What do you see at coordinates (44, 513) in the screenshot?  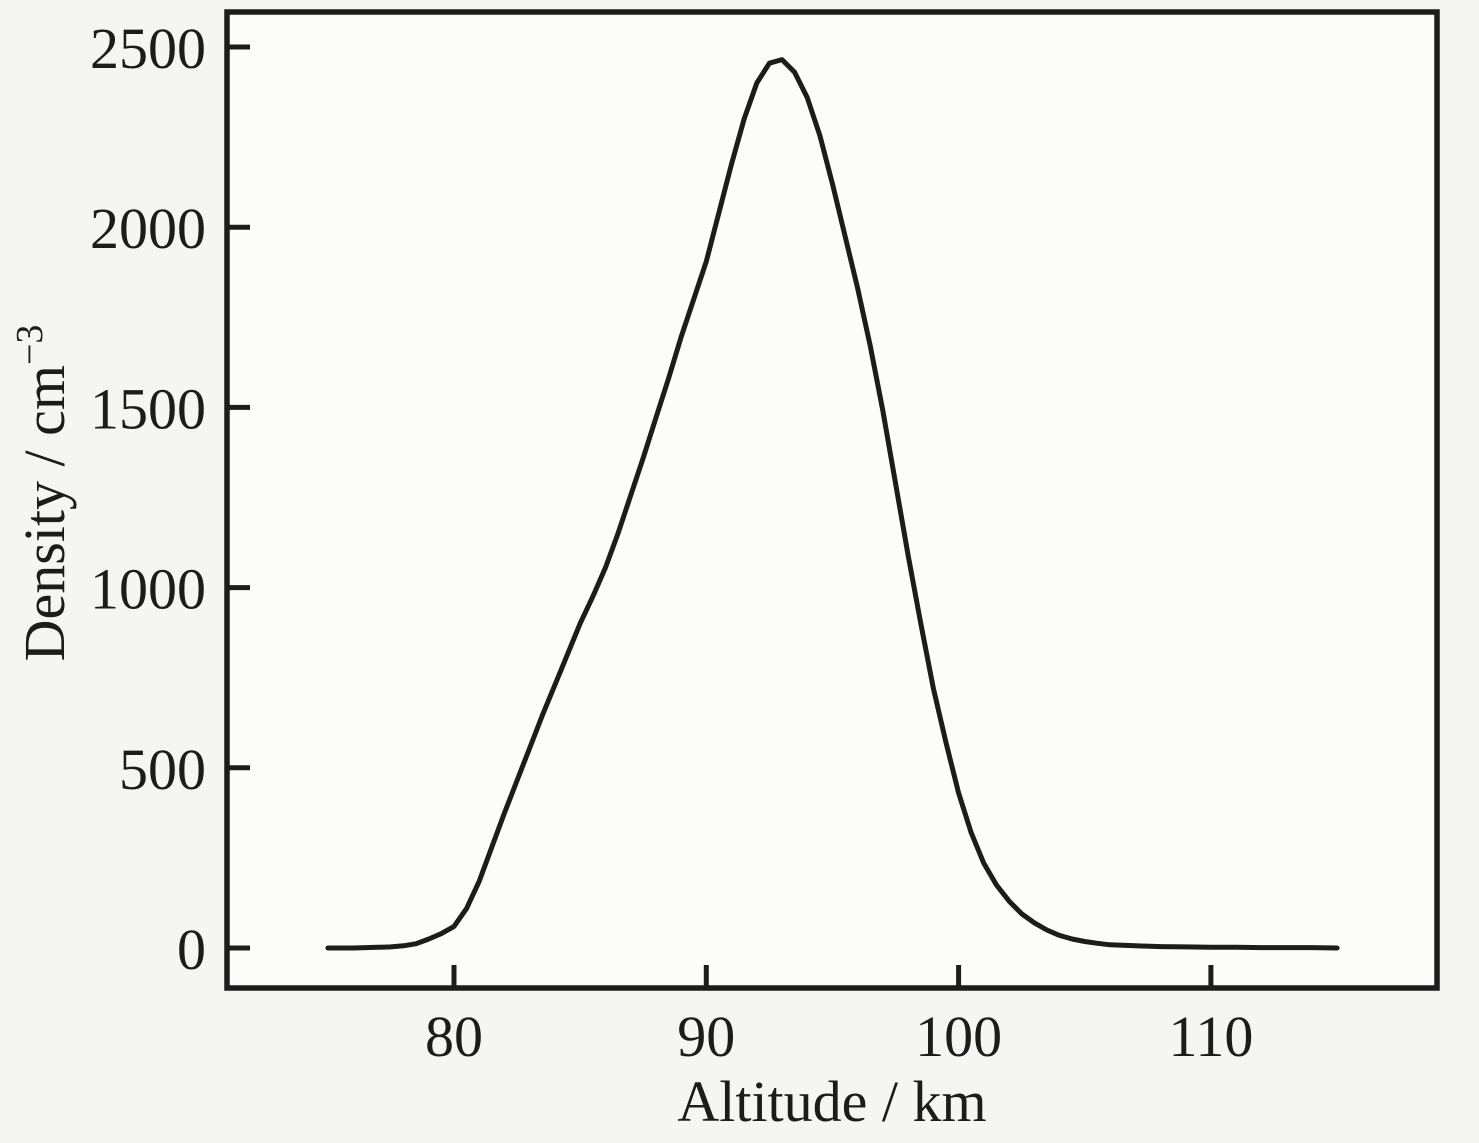 I see `y-axis-title-base: Density / cm` at bounding box center [44, 513].